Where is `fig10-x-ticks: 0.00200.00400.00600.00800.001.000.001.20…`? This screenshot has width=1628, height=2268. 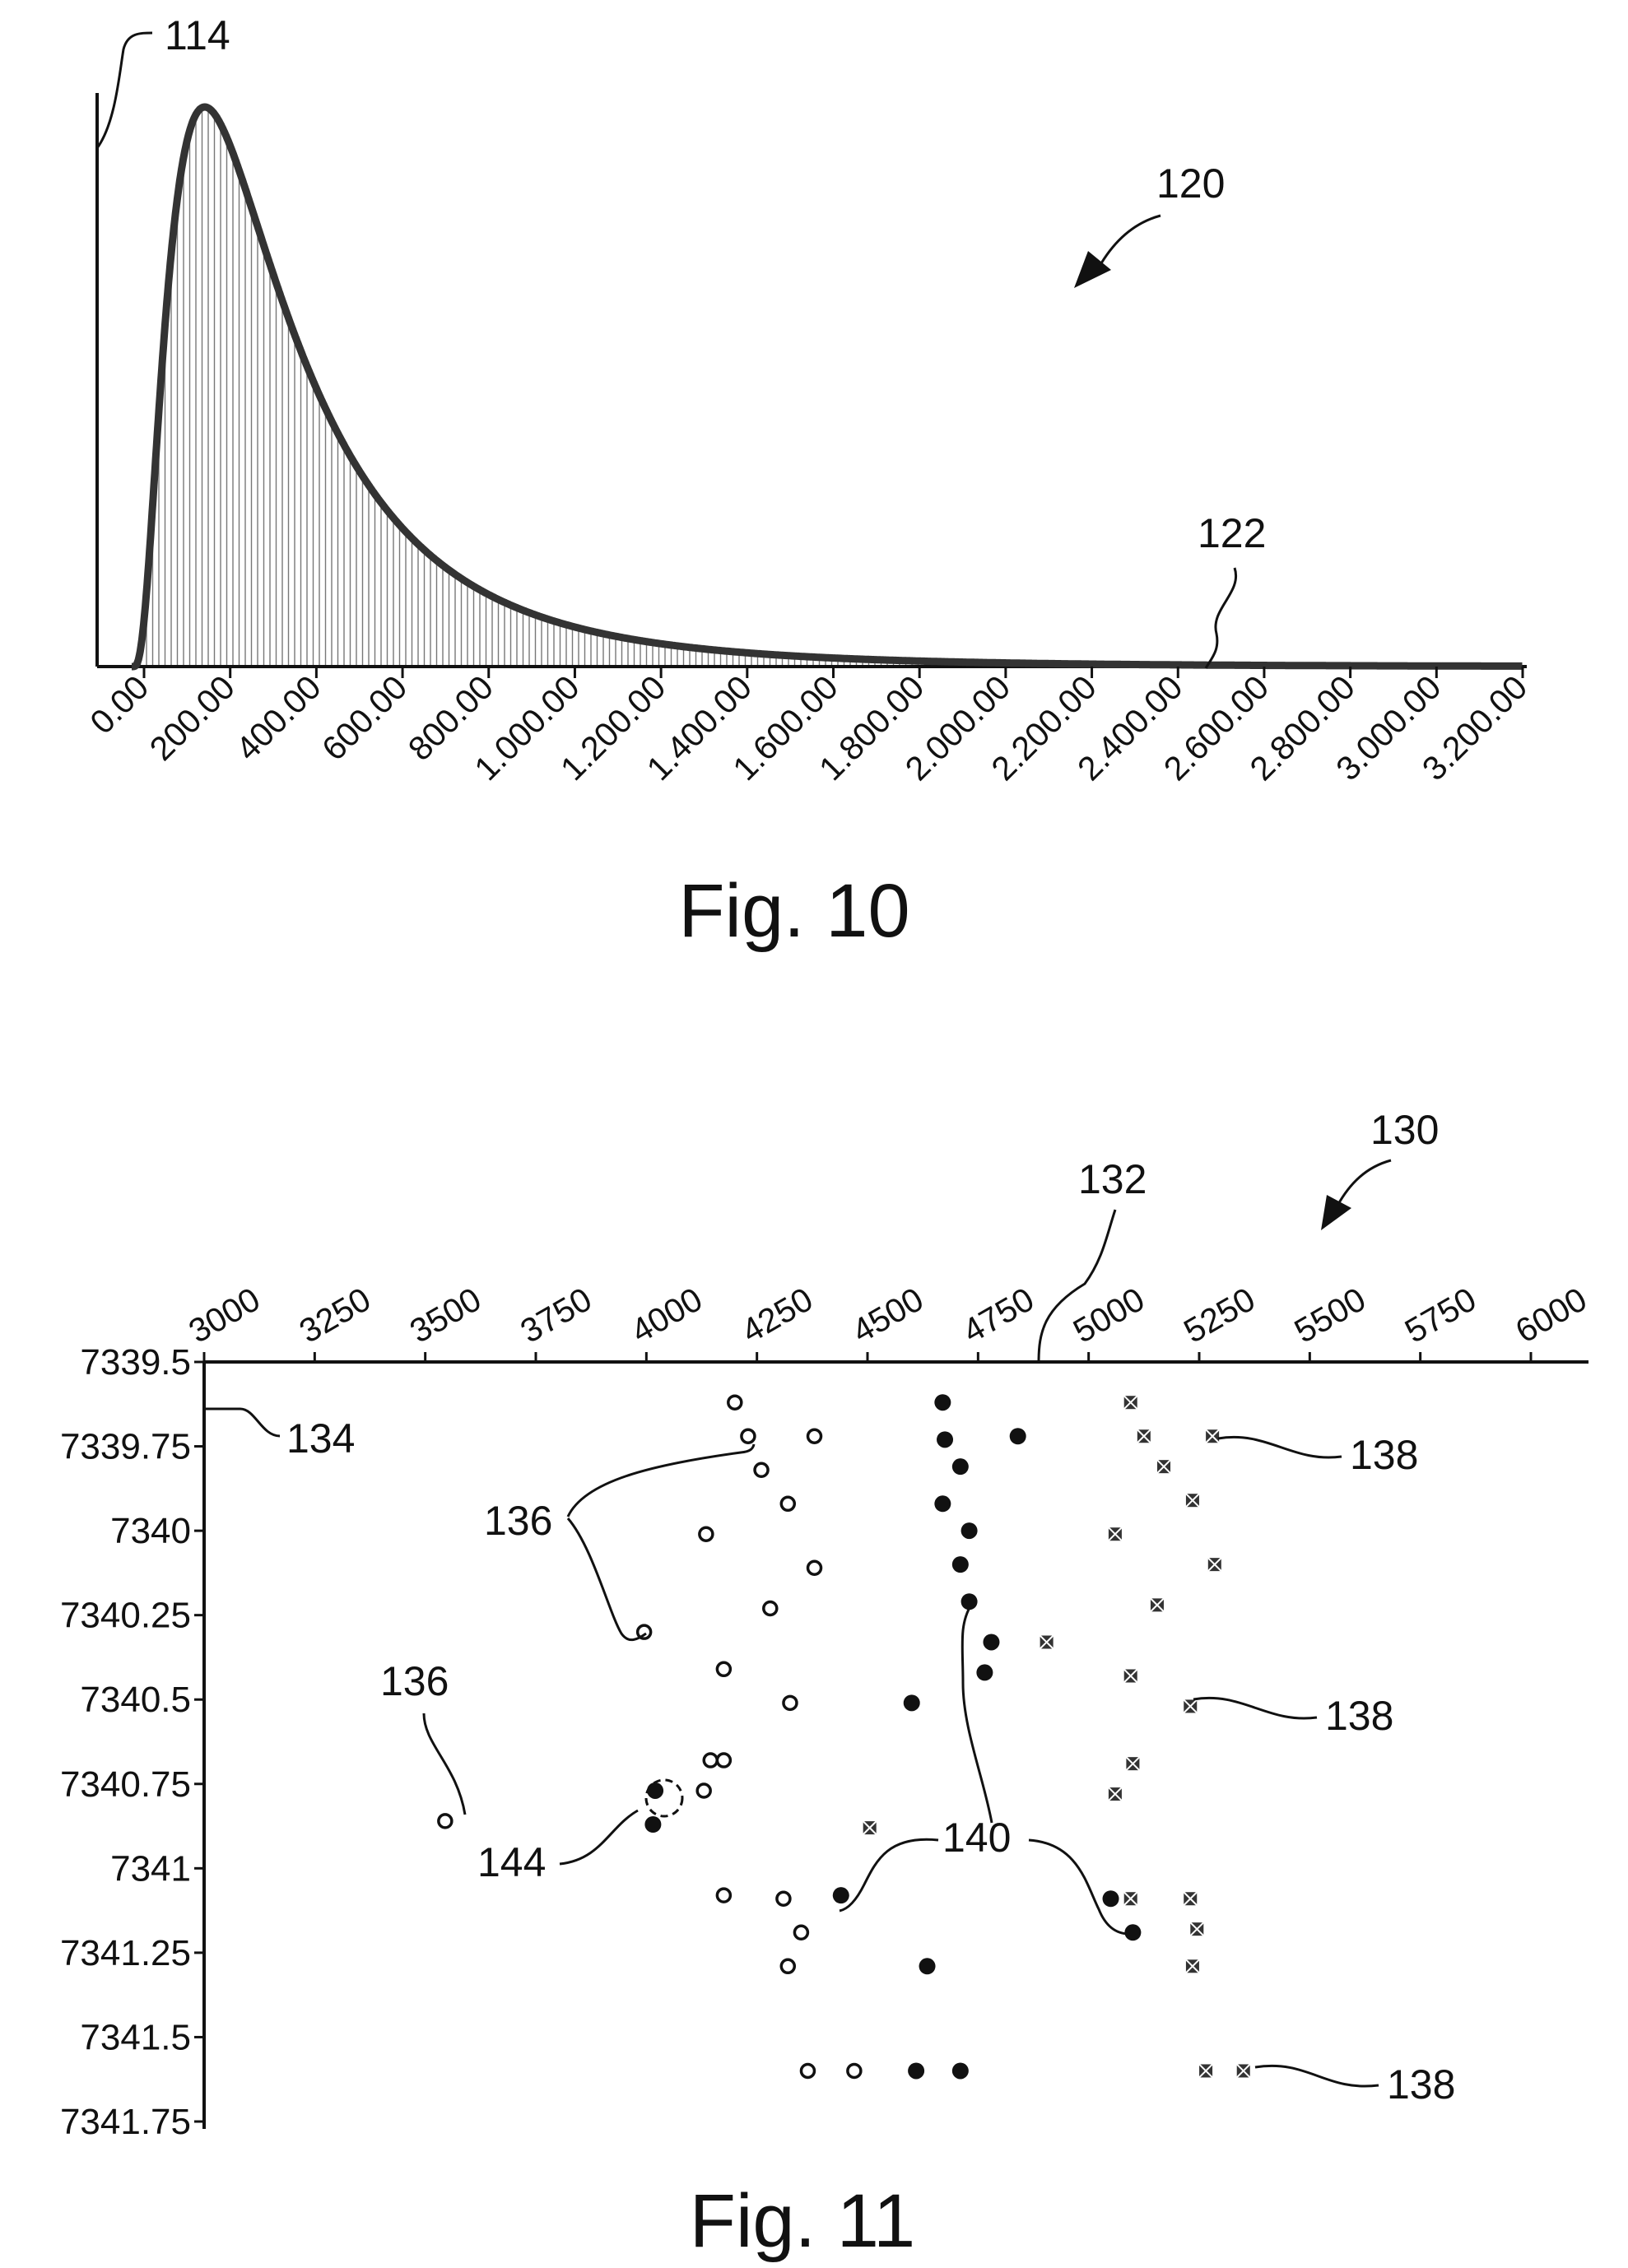
fig10-x-ticks: 0.00200.00400.00600.00800.001.000.001.20… is located at coordinates (808, 727).